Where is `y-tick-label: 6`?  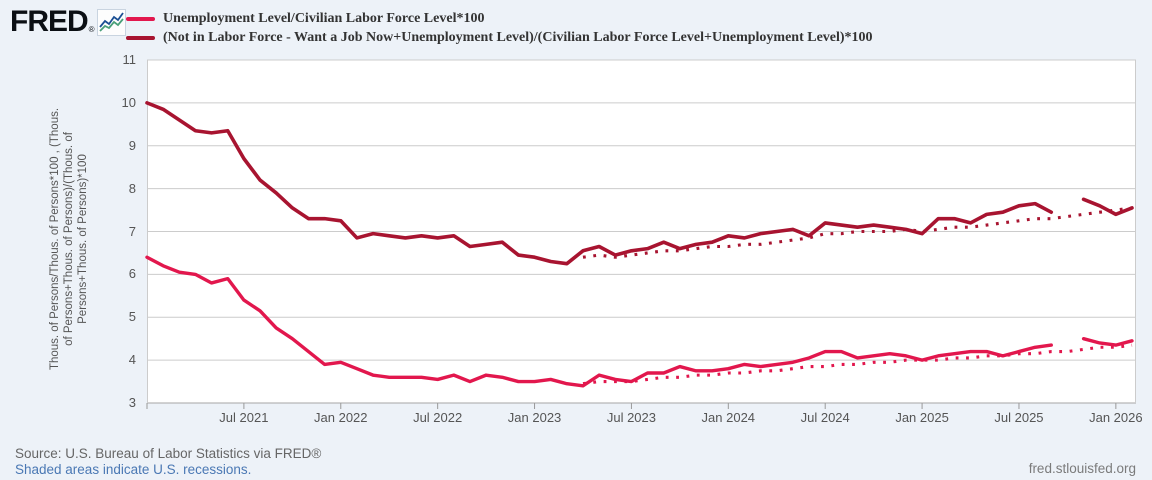
y-tick-label: 6 is located at coordinates (132, 274).